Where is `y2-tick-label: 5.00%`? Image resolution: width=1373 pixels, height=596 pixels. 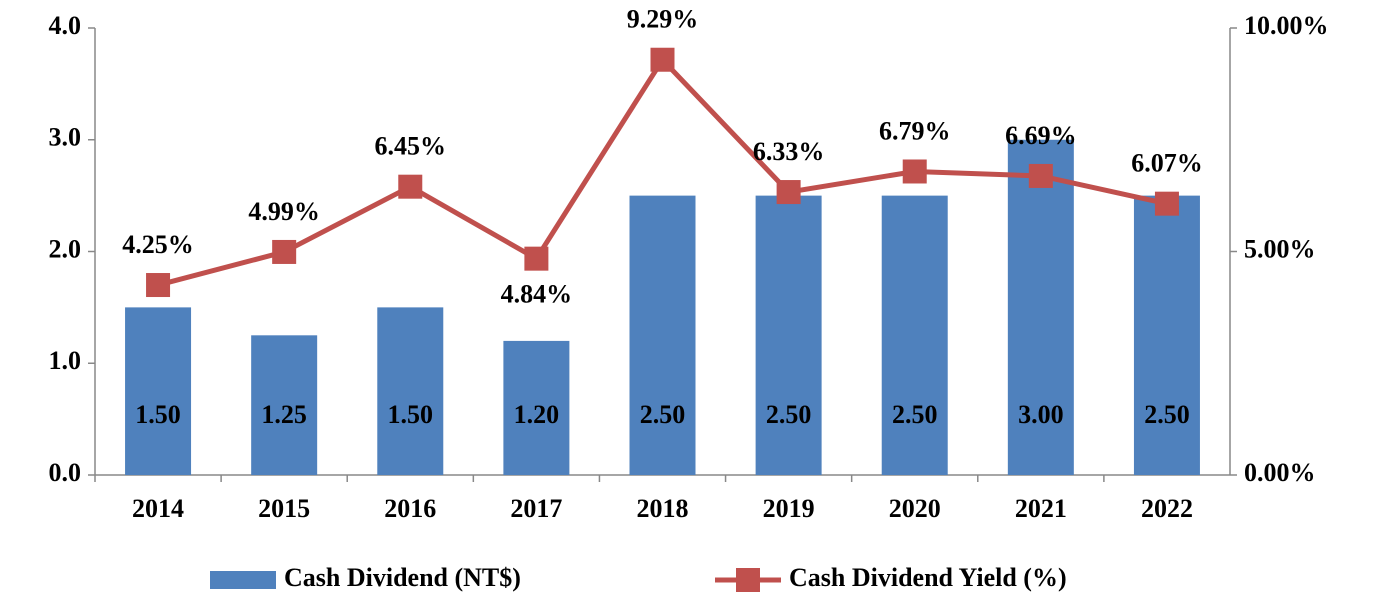
y2-tick-label: 5.00% is located at coordinates (1280, 248).